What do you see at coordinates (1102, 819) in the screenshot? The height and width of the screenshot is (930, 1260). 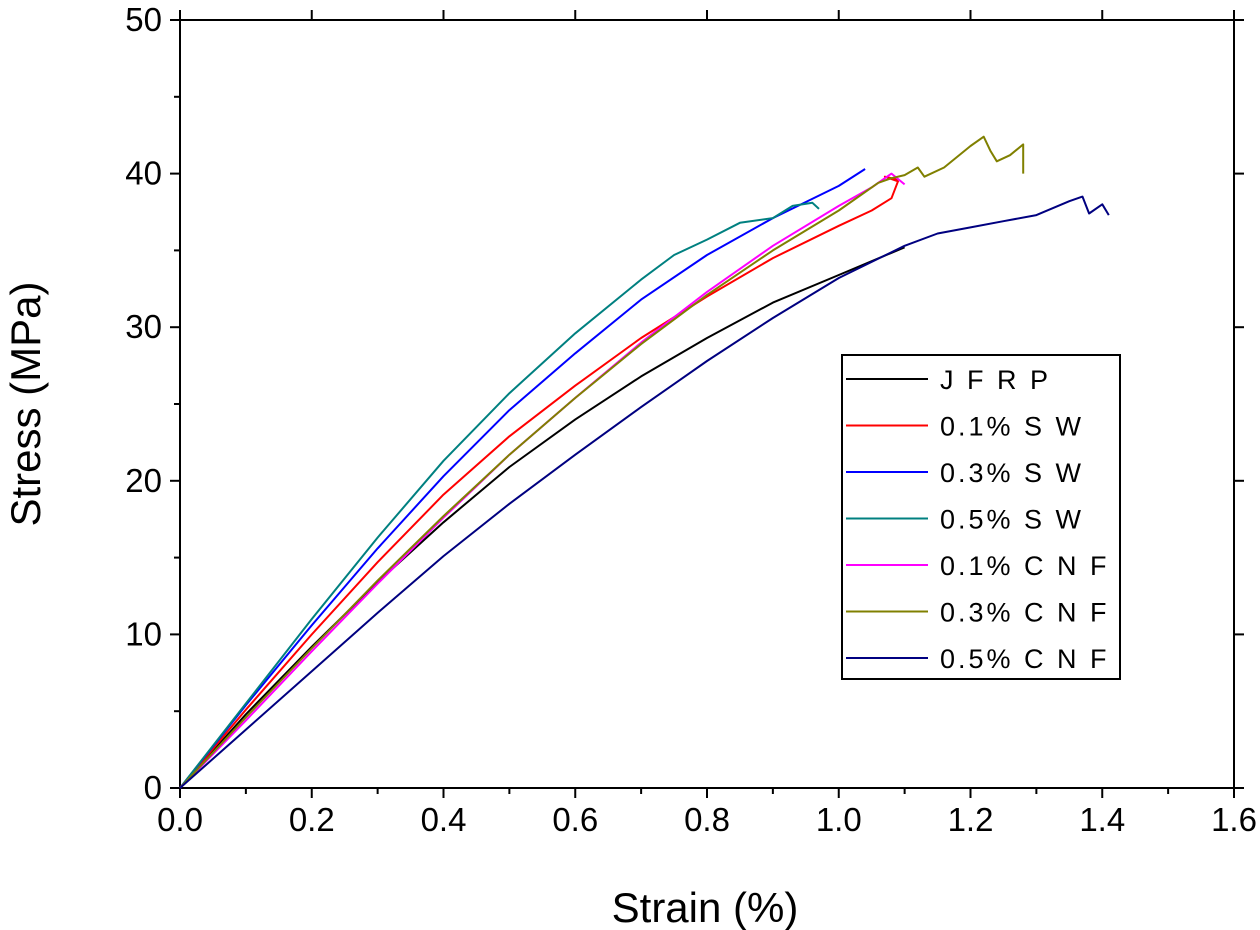 I see `x-tick-label: 1.4` at bounding box center [1102, 819].